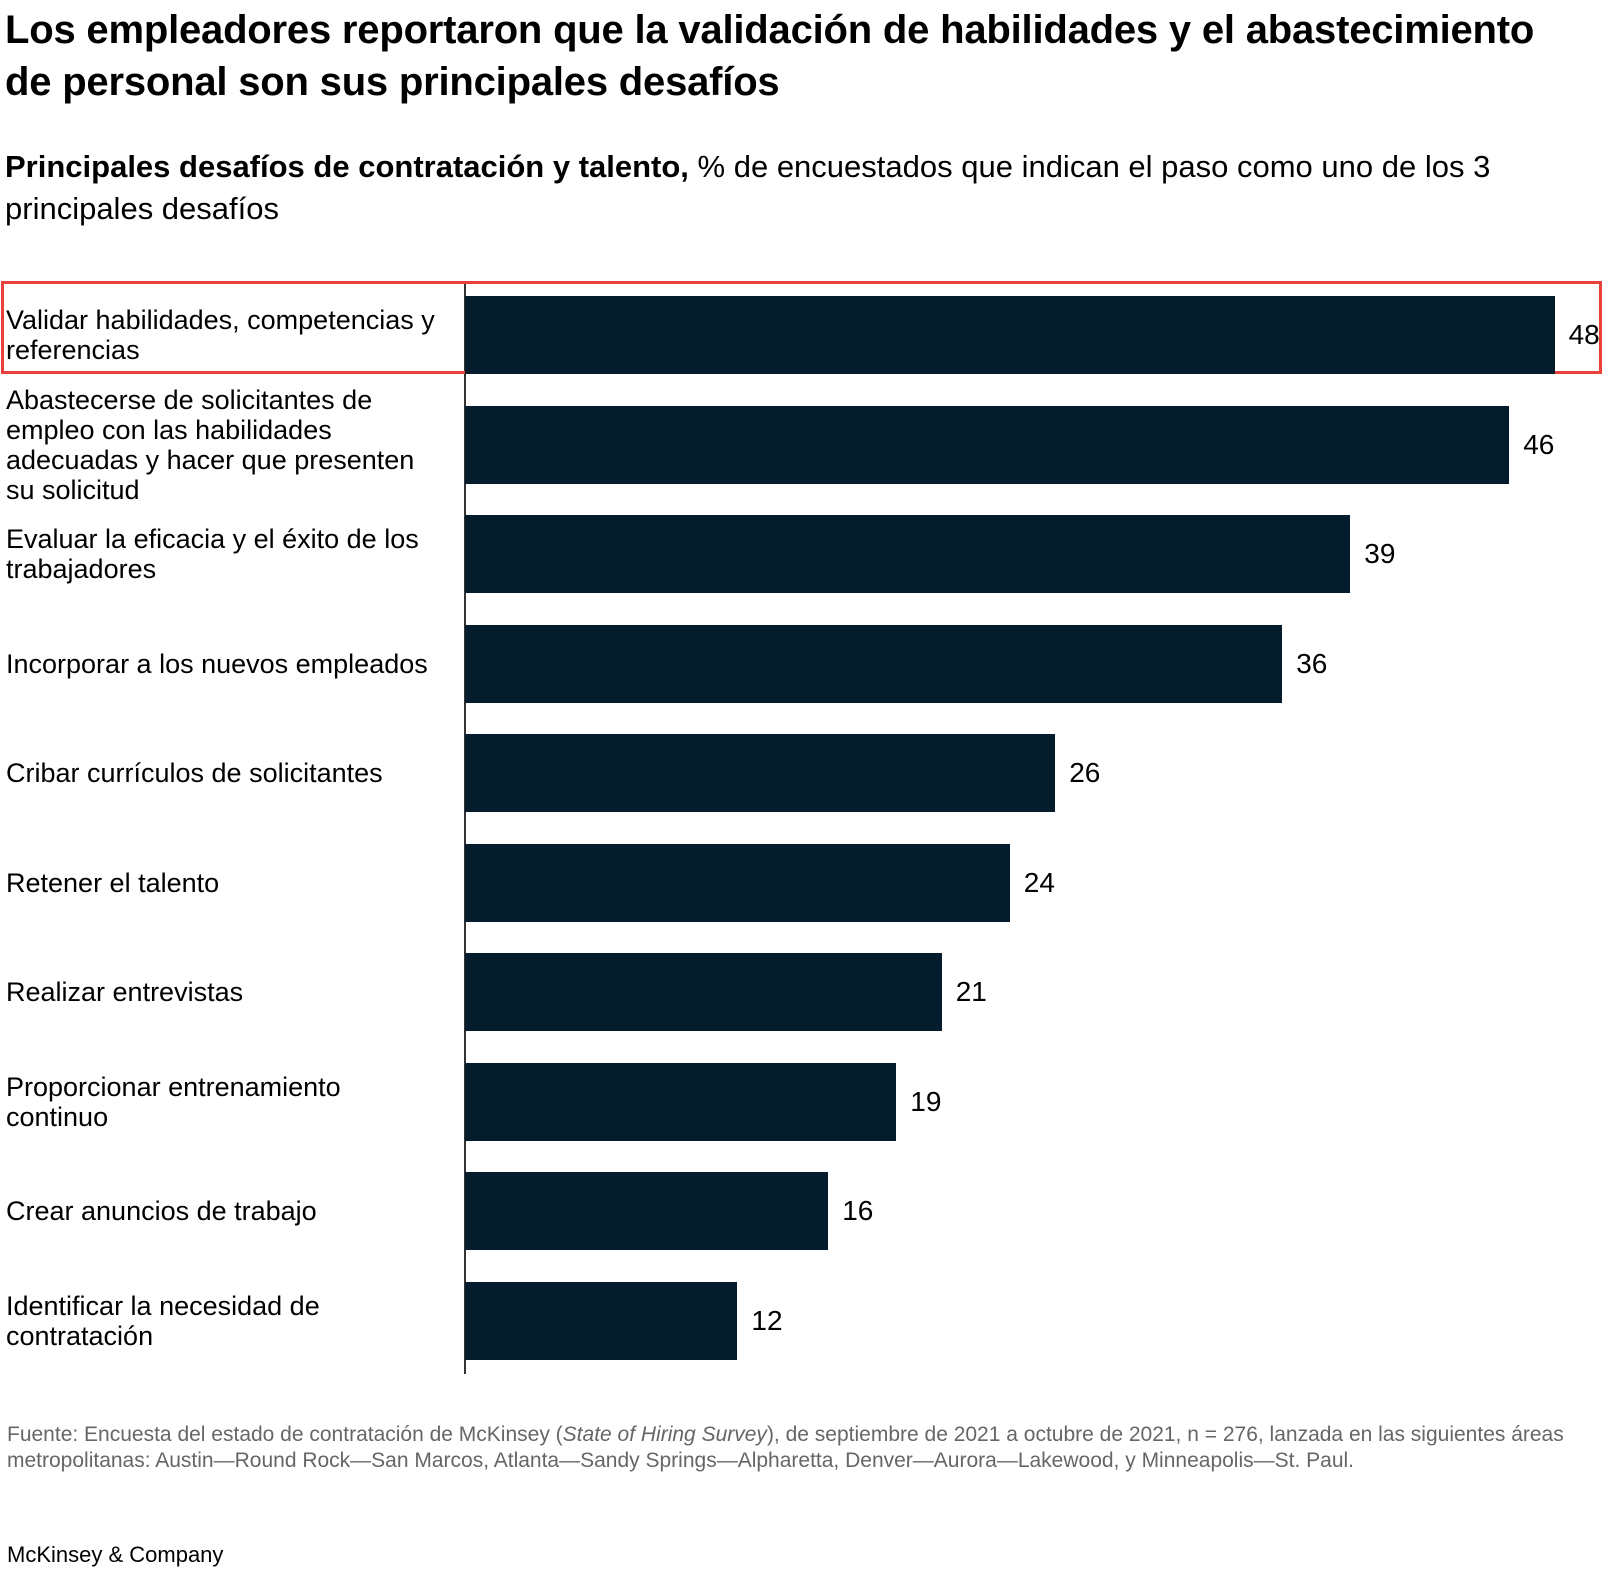  What do you see at coordinates (767, 1320) in the screenshot?
I see `data-label: 12` at bounding box center [767, 1320].